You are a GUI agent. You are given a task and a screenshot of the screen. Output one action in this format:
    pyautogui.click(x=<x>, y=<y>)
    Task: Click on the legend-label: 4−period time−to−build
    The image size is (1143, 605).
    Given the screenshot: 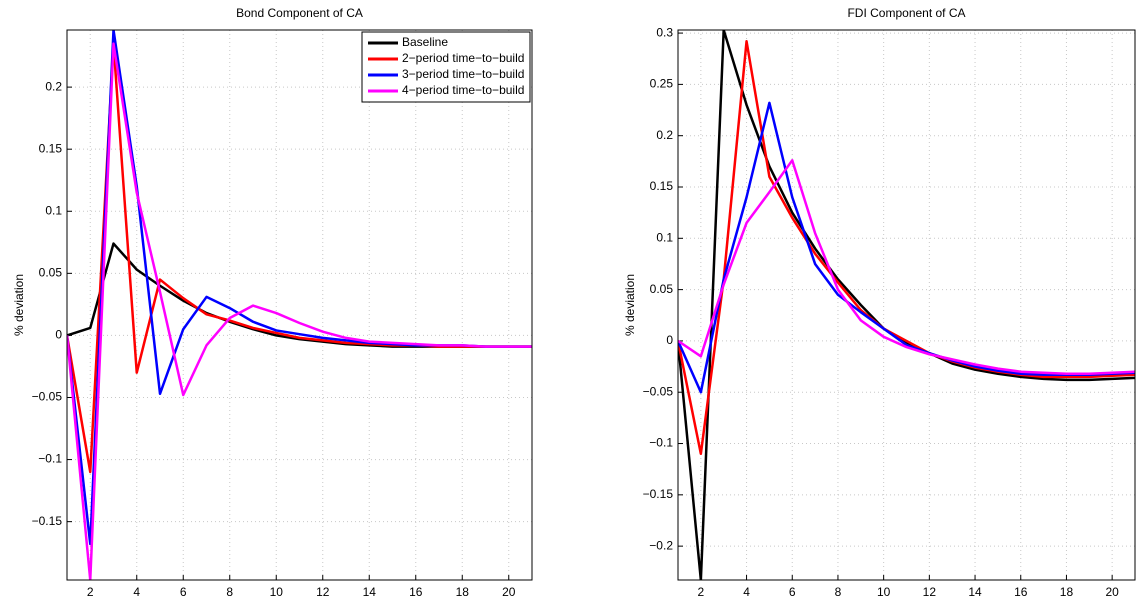 What is the action you would take?
    pyautogui.click(x=463, y=90)
    